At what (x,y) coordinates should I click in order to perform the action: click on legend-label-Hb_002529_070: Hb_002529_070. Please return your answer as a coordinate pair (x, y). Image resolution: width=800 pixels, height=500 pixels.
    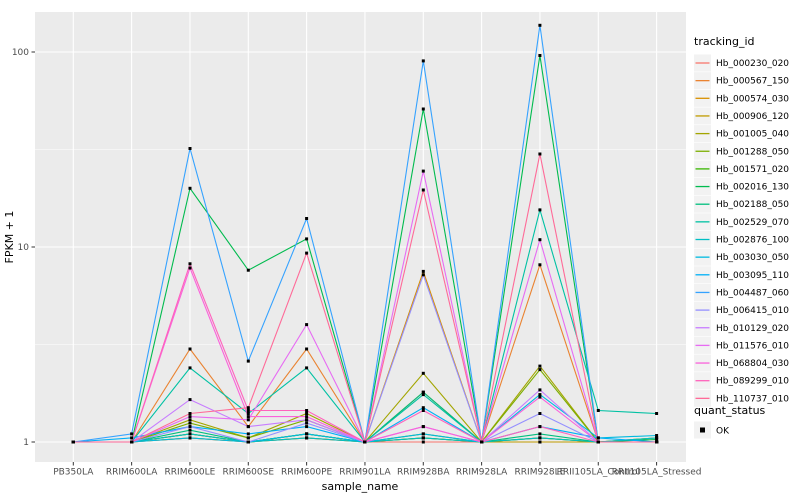
    Looking at the image, I should click on (752, 223).